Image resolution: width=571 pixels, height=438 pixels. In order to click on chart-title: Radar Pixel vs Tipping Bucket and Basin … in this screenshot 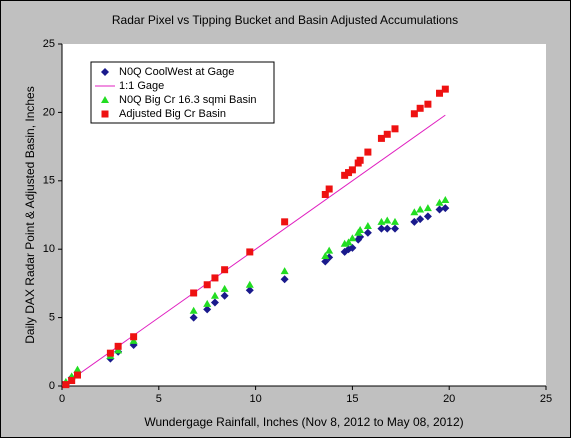, I will do `click(285, 20)`.